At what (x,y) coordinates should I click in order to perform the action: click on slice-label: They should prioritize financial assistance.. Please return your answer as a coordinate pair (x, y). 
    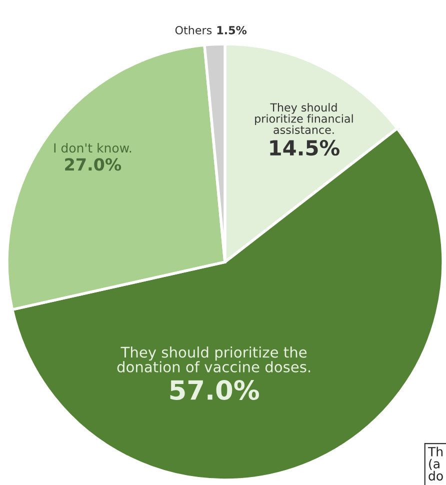
    Looking at the image, I should click on (304, 118).